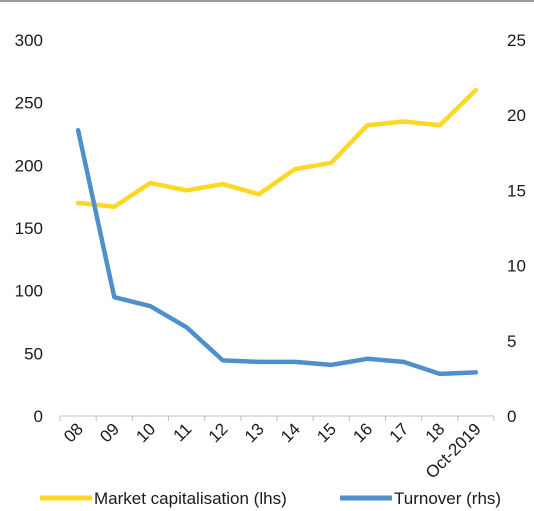 The image size is (534, 511). I want to click on right-axis-ticks: 0 5 10 15 20 25, so click(516, 228).